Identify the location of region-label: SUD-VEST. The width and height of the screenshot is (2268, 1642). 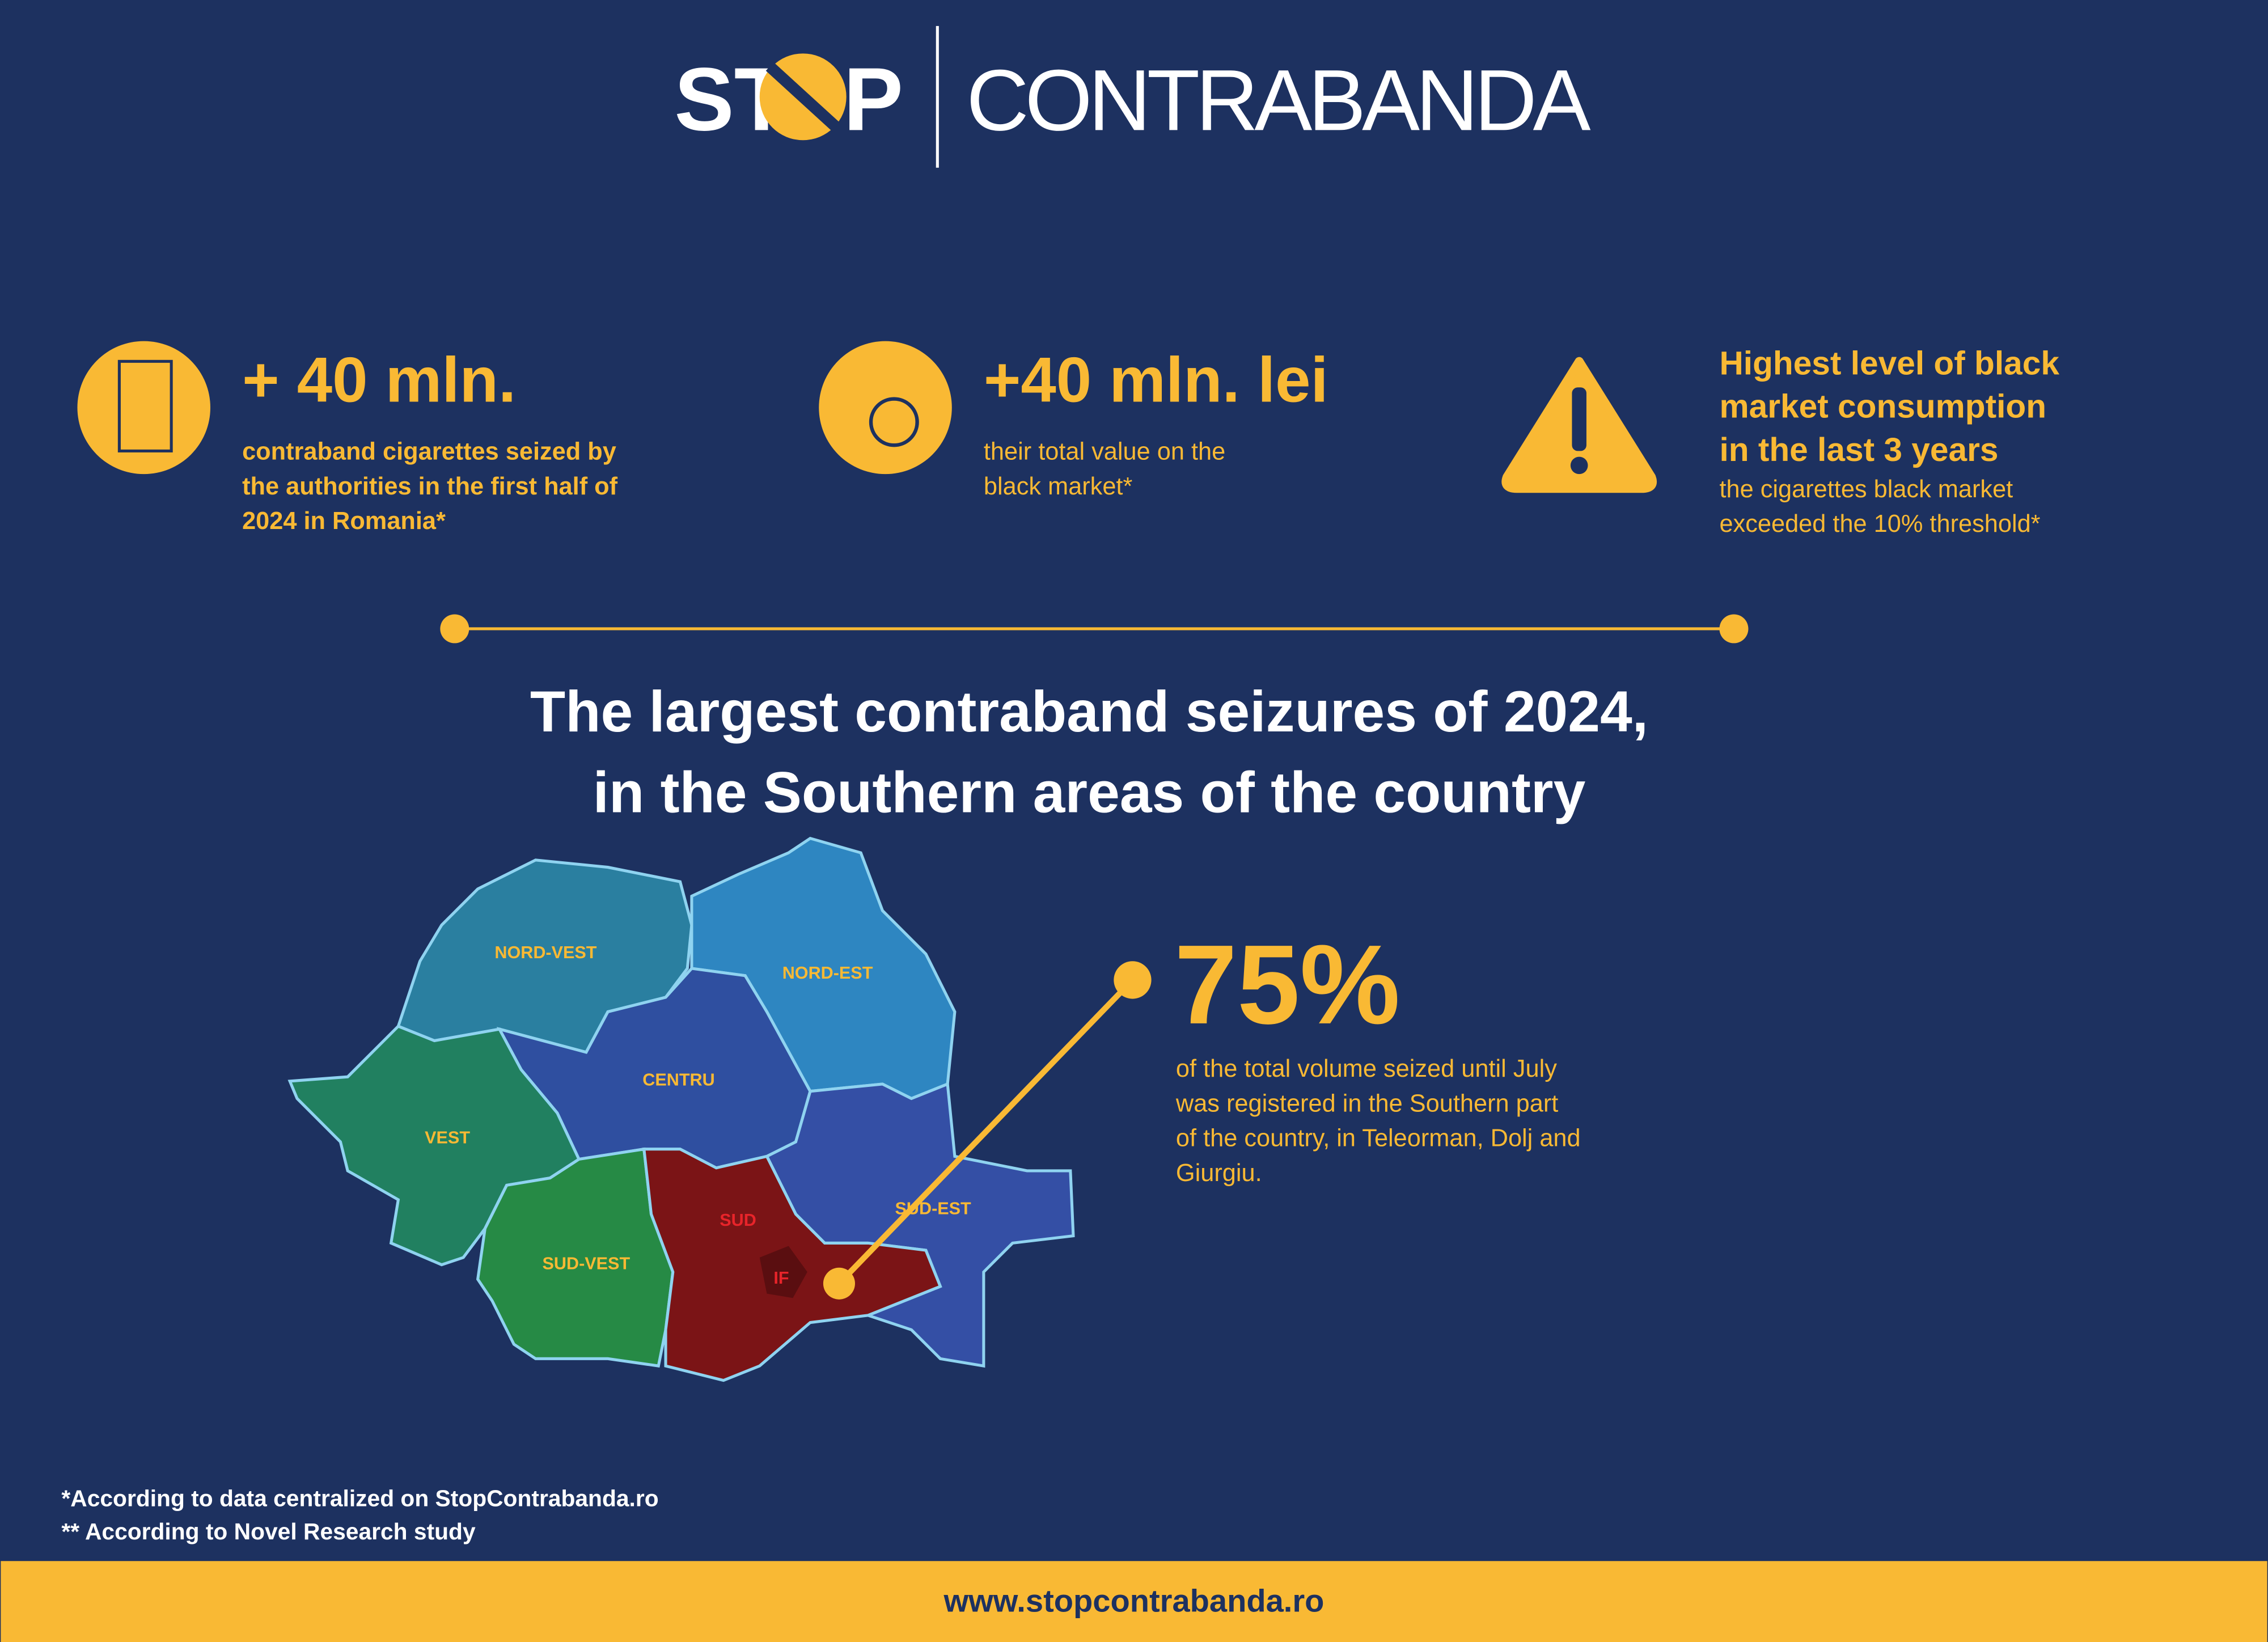
(587, 1263).